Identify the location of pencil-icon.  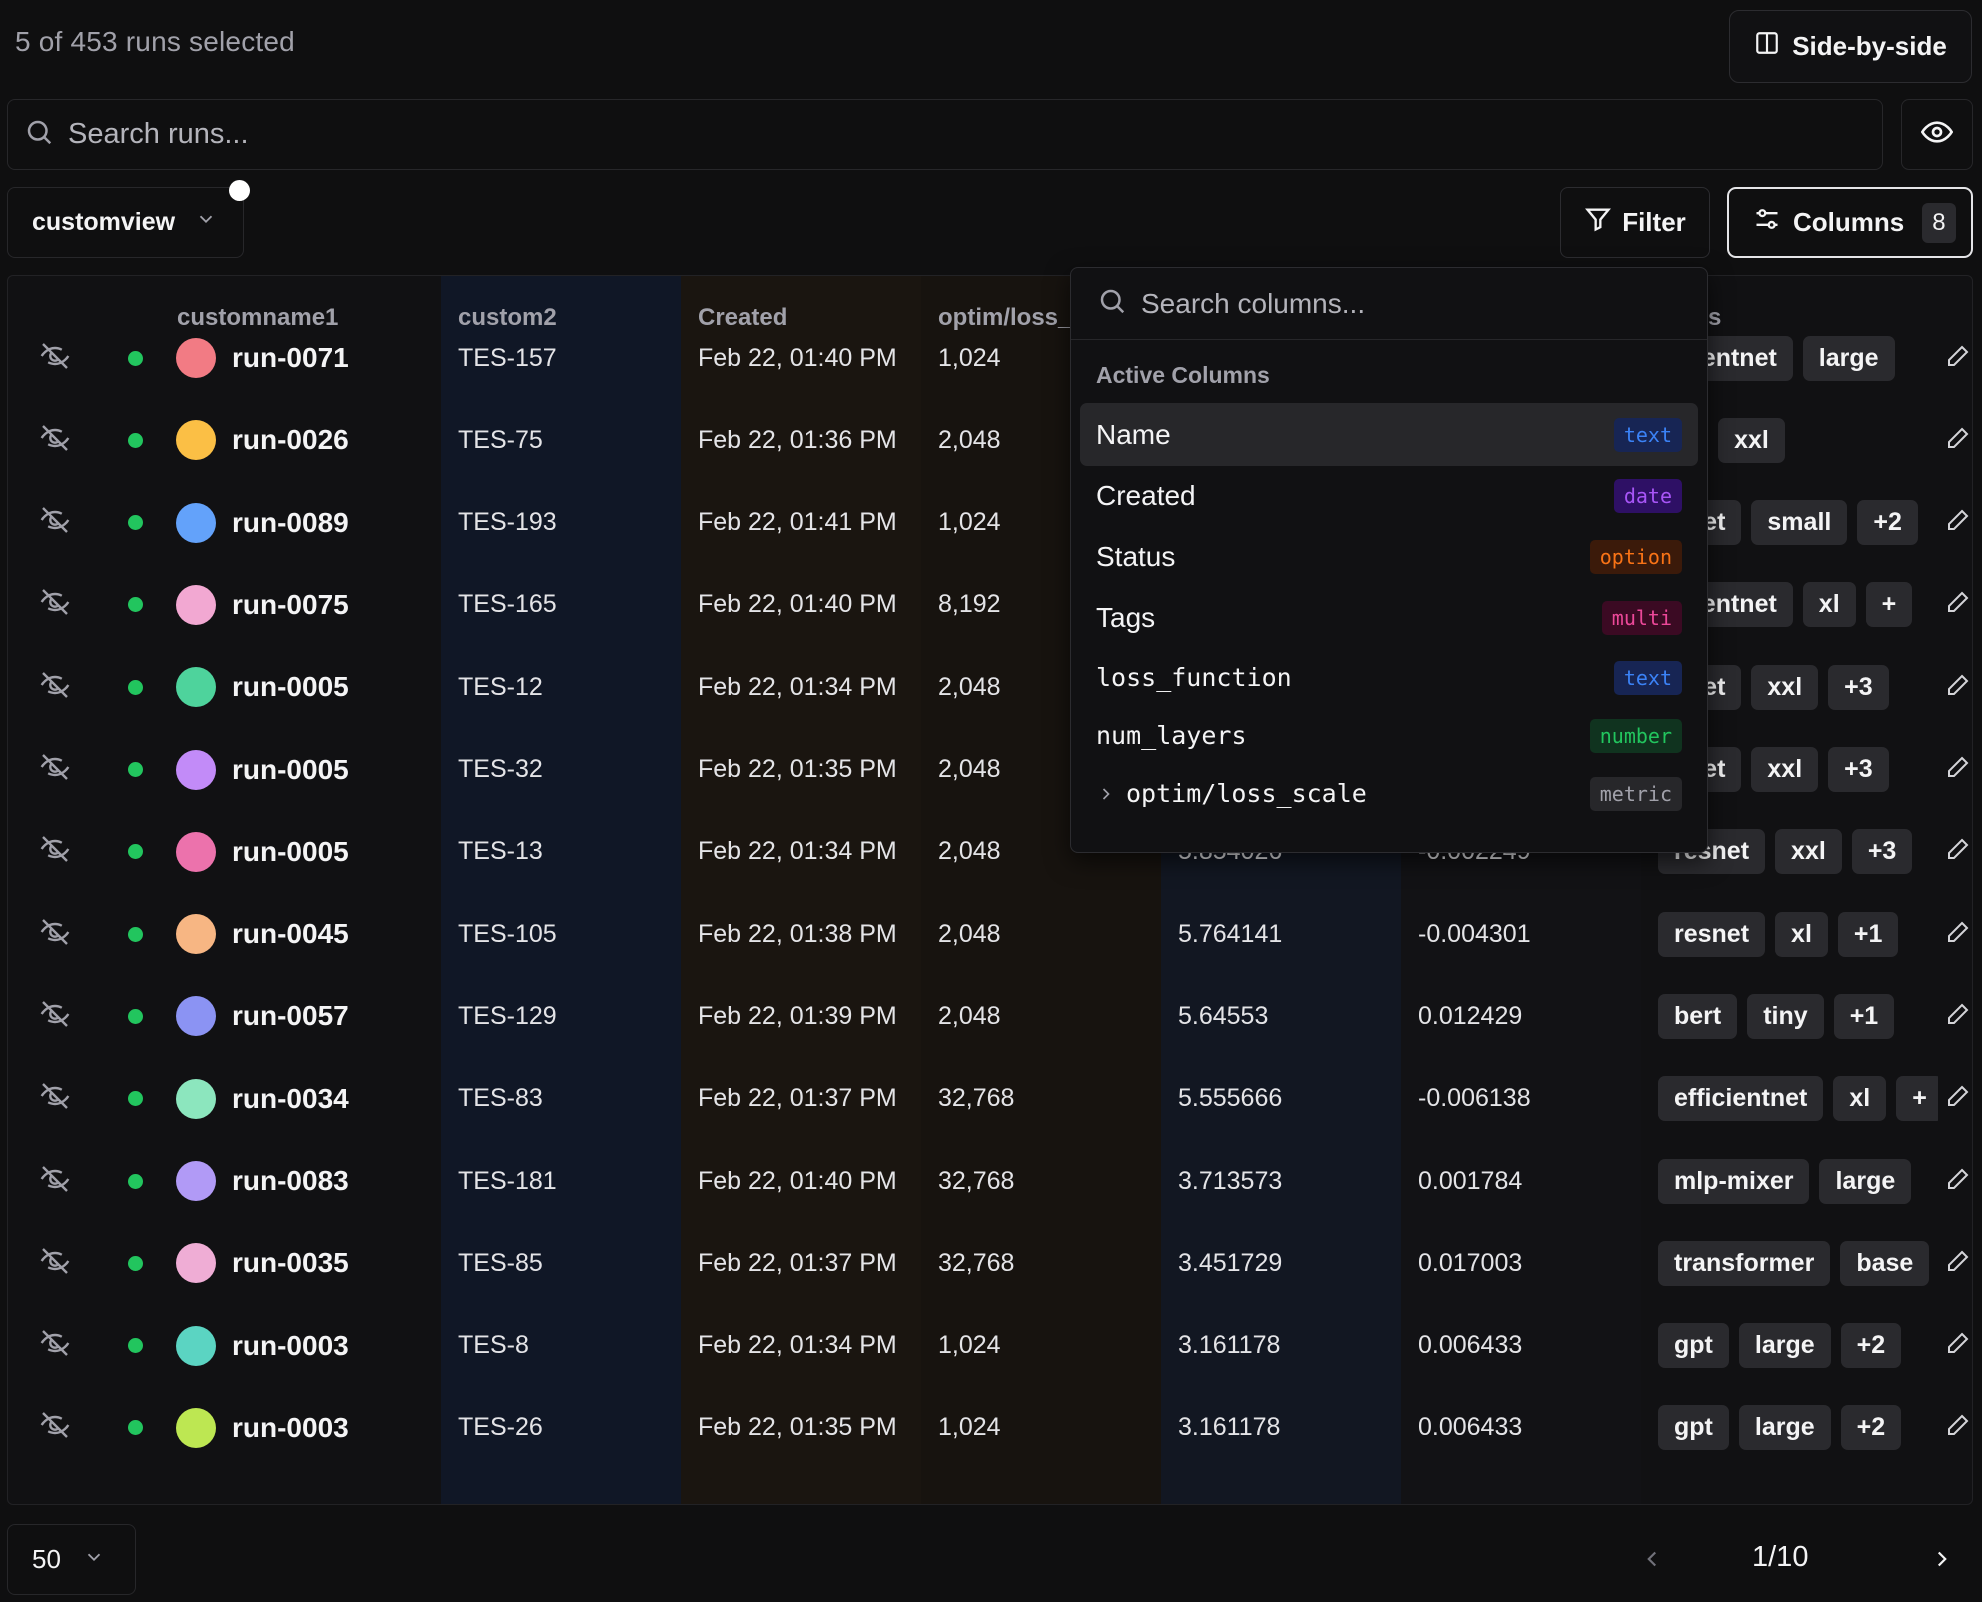
(1958, 1016).